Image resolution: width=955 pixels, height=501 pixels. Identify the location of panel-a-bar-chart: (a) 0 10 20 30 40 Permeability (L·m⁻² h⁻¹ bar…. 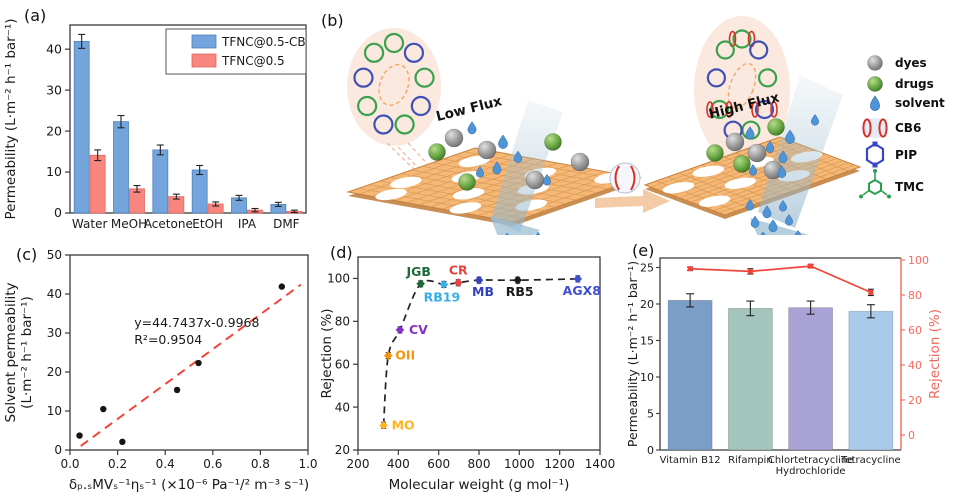
(155, 118).